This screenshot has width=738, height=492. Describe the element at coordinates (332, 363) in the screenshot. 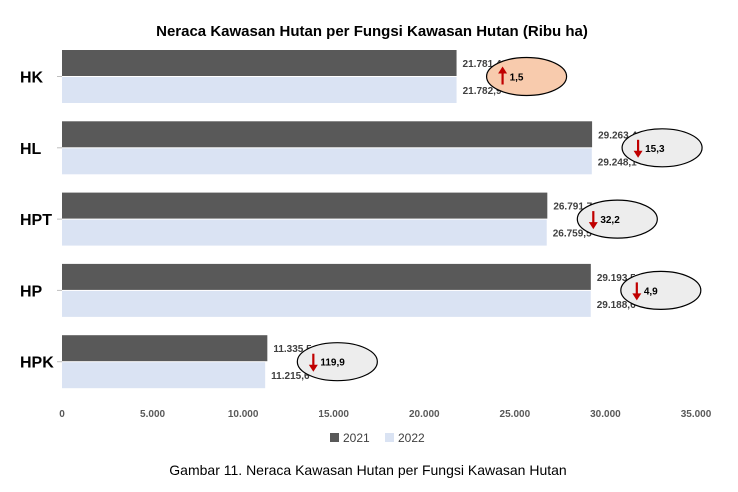

I see `badge-value: 119,9` at that location.